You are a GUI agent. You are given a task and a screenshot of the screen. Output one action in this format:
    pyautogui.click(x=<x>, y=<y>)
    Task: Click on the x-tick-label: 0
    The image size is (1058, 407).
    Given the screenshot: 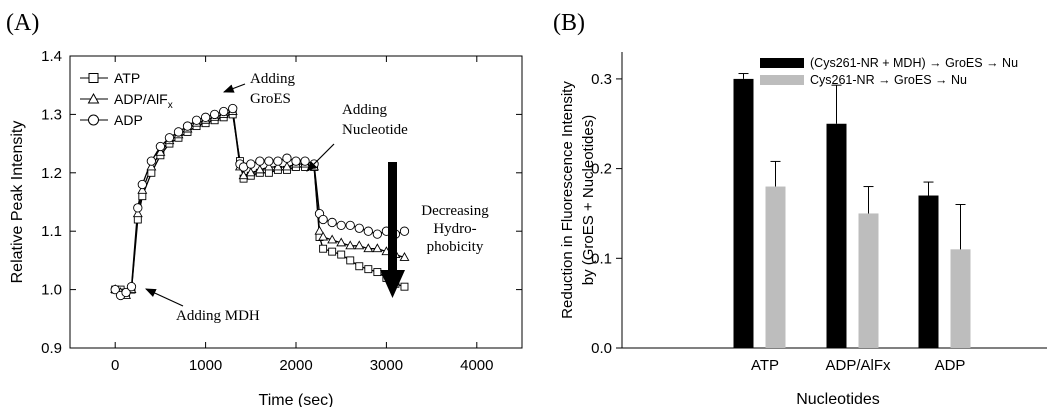 What is the action you would take?
    pyautogui.click(x=115, y=365)
    